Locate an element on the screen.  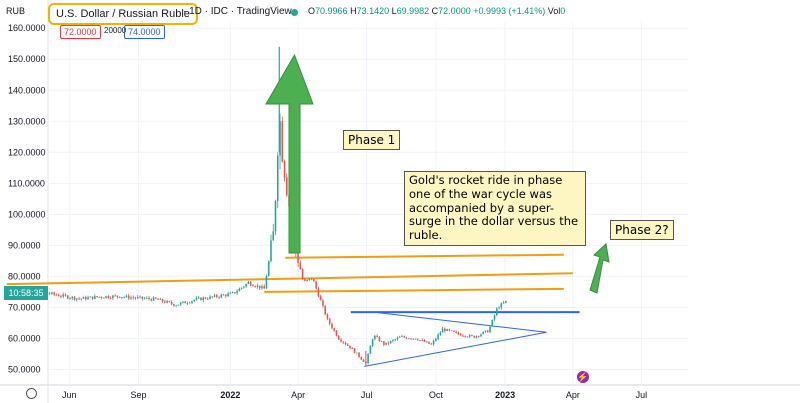
x-tick-label: Oct is located at coordinates (436, 395).